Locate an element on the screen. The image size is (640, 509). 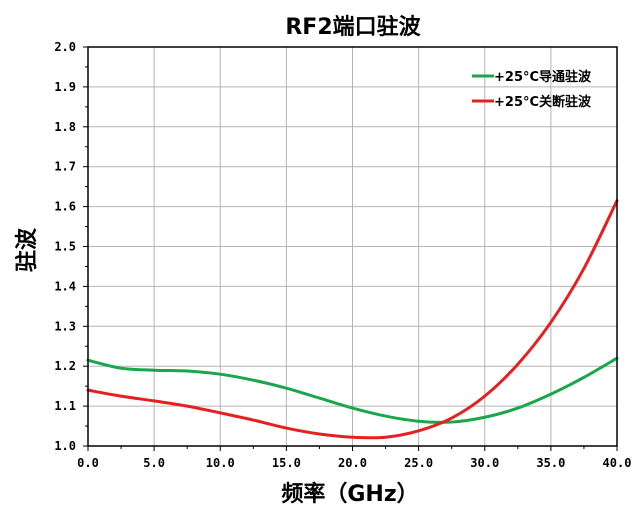
y-tick-label: 1.7 is located at coordinates (65, 167).